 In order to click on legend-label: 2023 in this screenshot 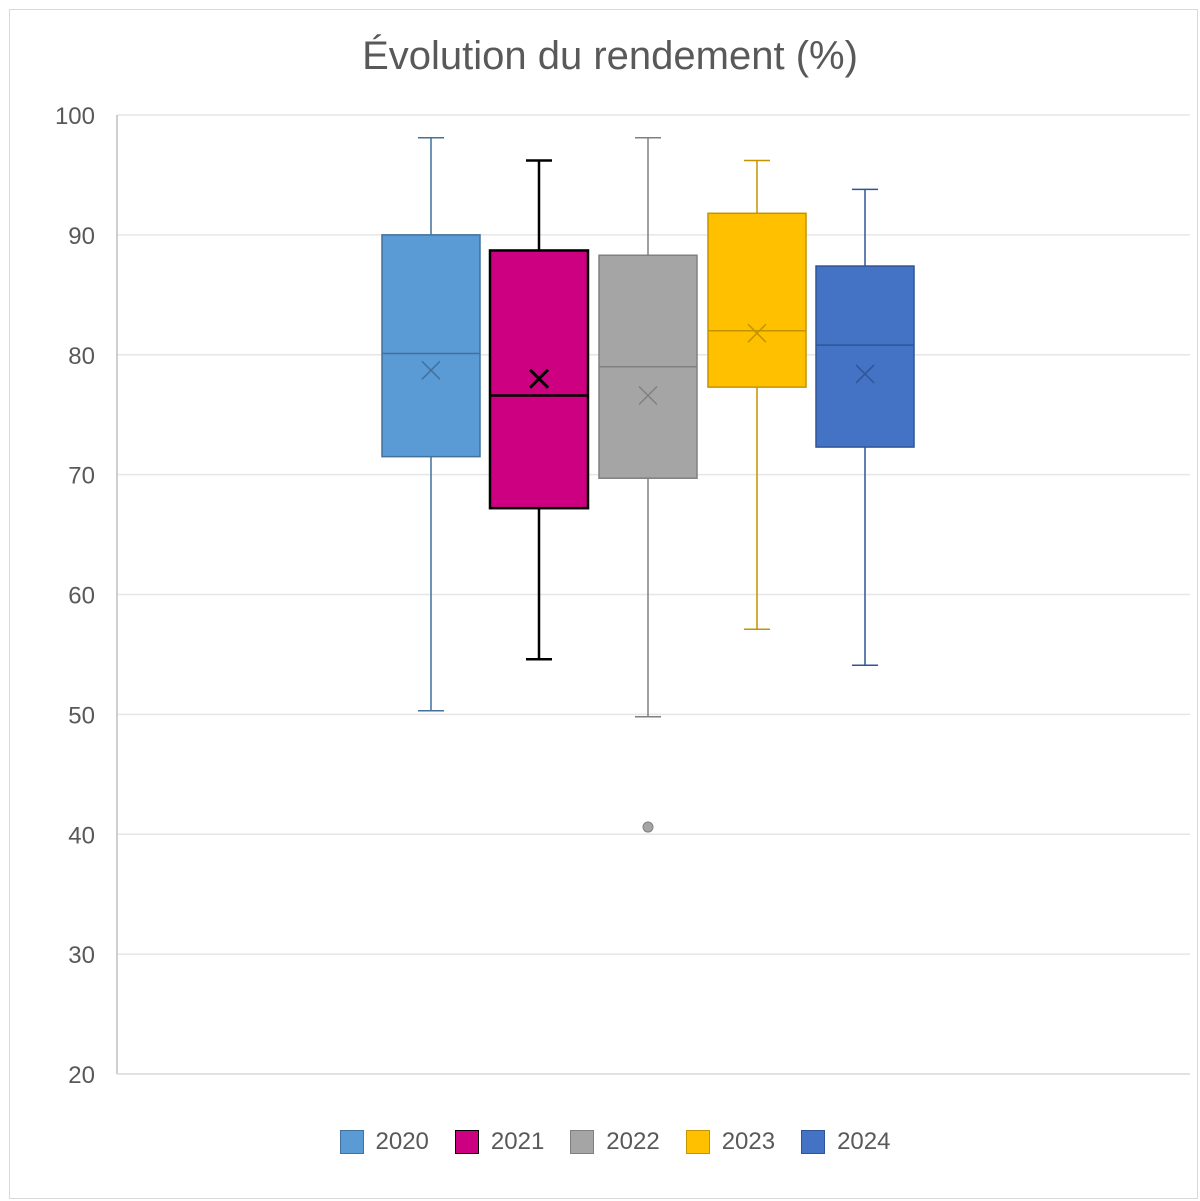, I will do `click(748, 1141)`.